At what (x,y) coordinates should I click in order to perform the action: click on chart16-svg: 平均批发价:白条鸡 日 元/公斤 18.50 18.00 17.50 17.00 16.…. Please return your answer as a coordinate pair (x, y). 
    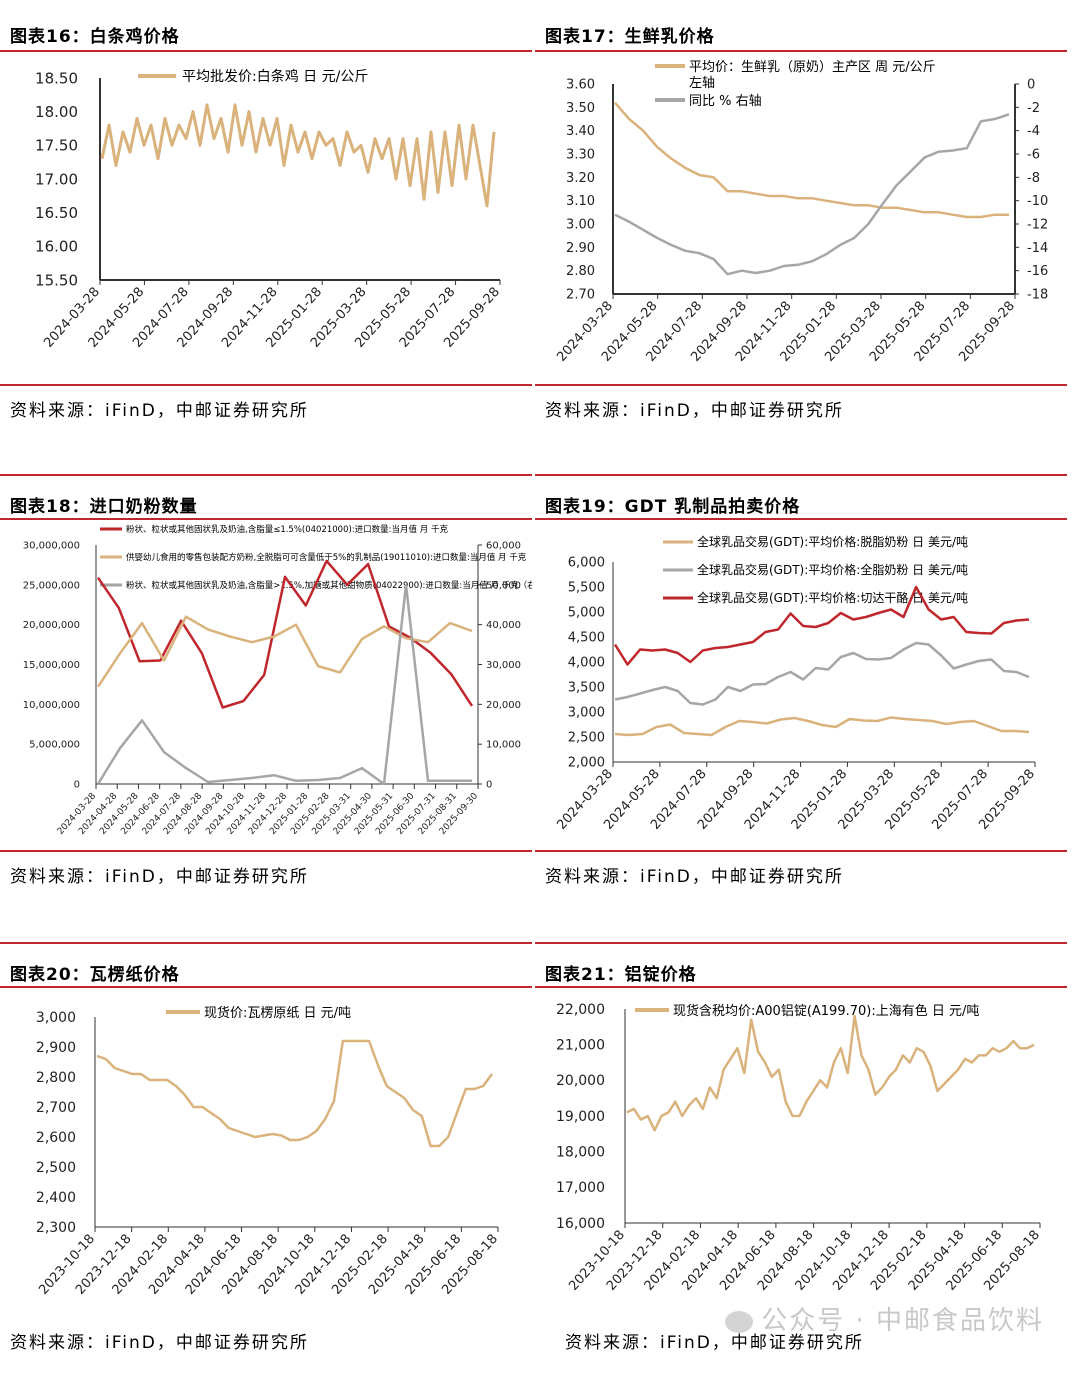
    Looking at the image, I should click on (269, 209).